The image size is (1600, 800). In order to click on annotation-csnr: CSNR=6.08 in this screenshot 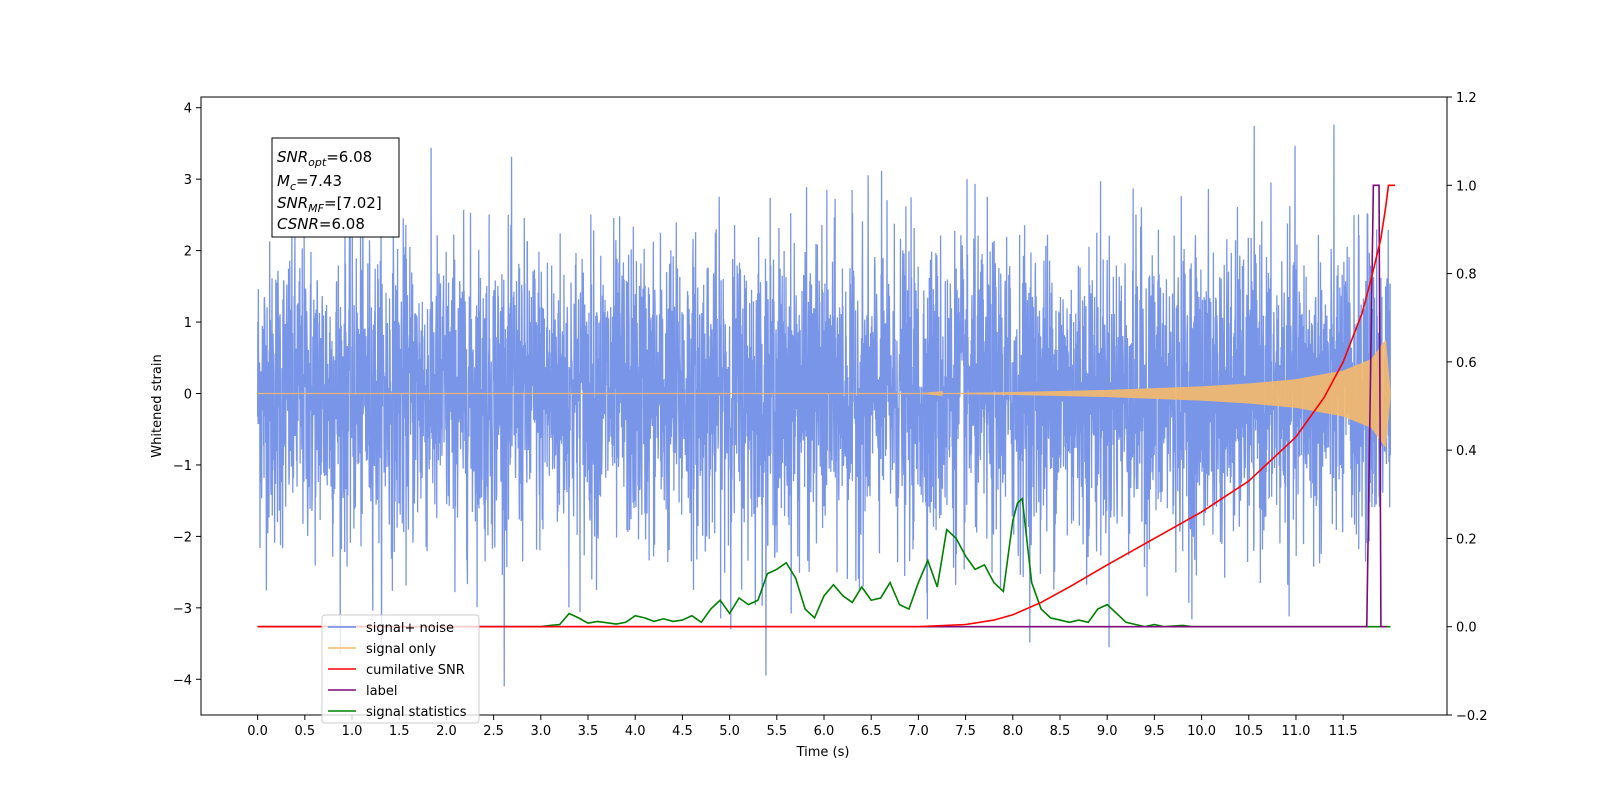, I will do `click(321, 224)`.